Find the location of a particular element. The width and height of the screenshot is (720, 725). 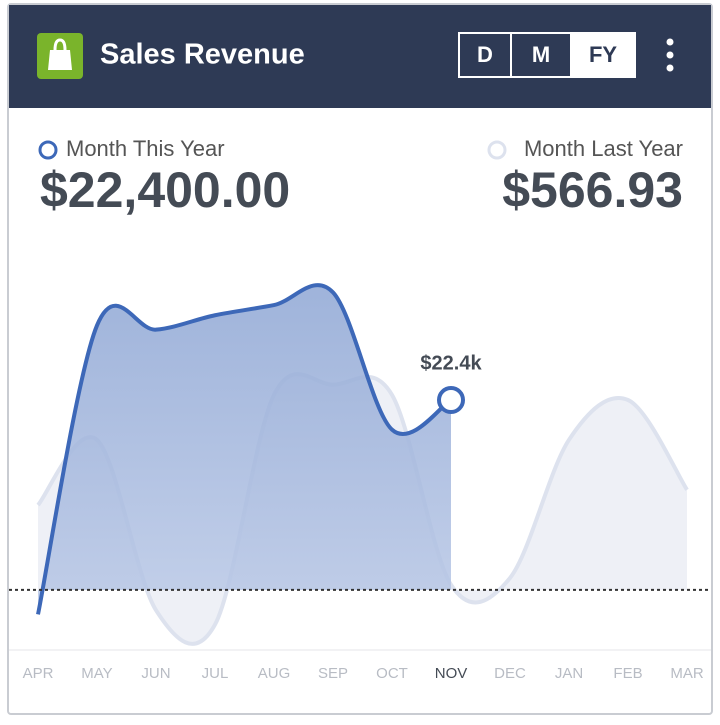

toggle-label: D is located at coordinates (485, 54).